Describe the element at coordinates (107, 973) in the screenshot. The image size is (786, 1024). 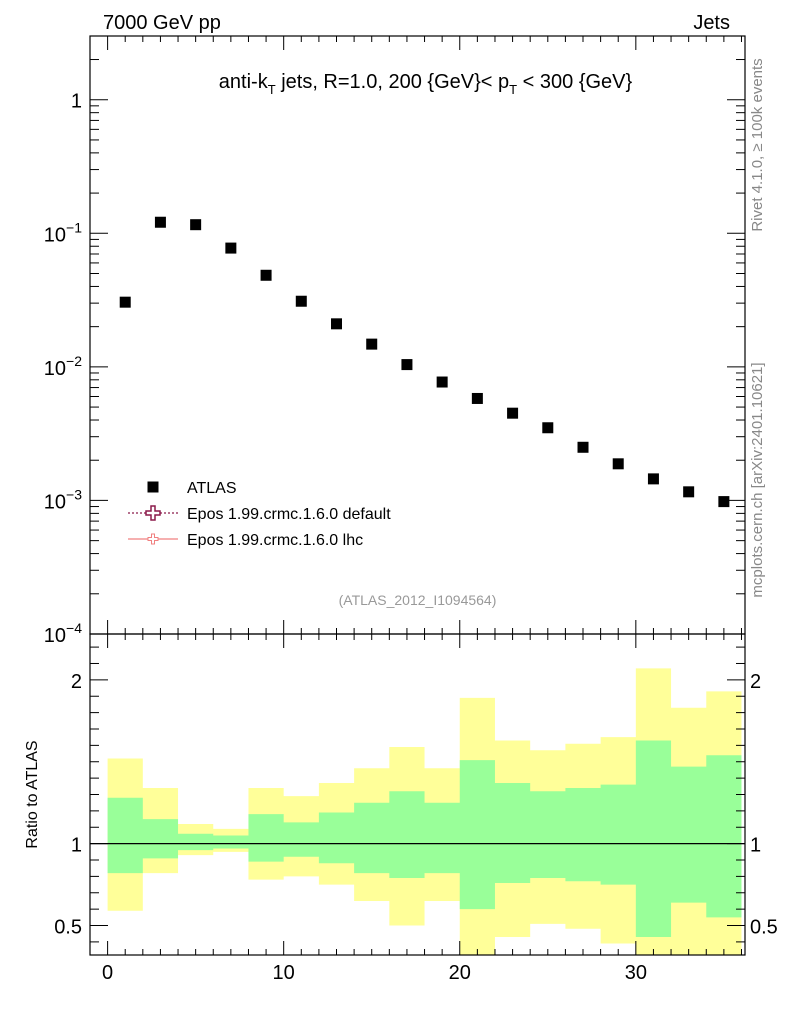
I see `x-tick-label: 0` at that location.